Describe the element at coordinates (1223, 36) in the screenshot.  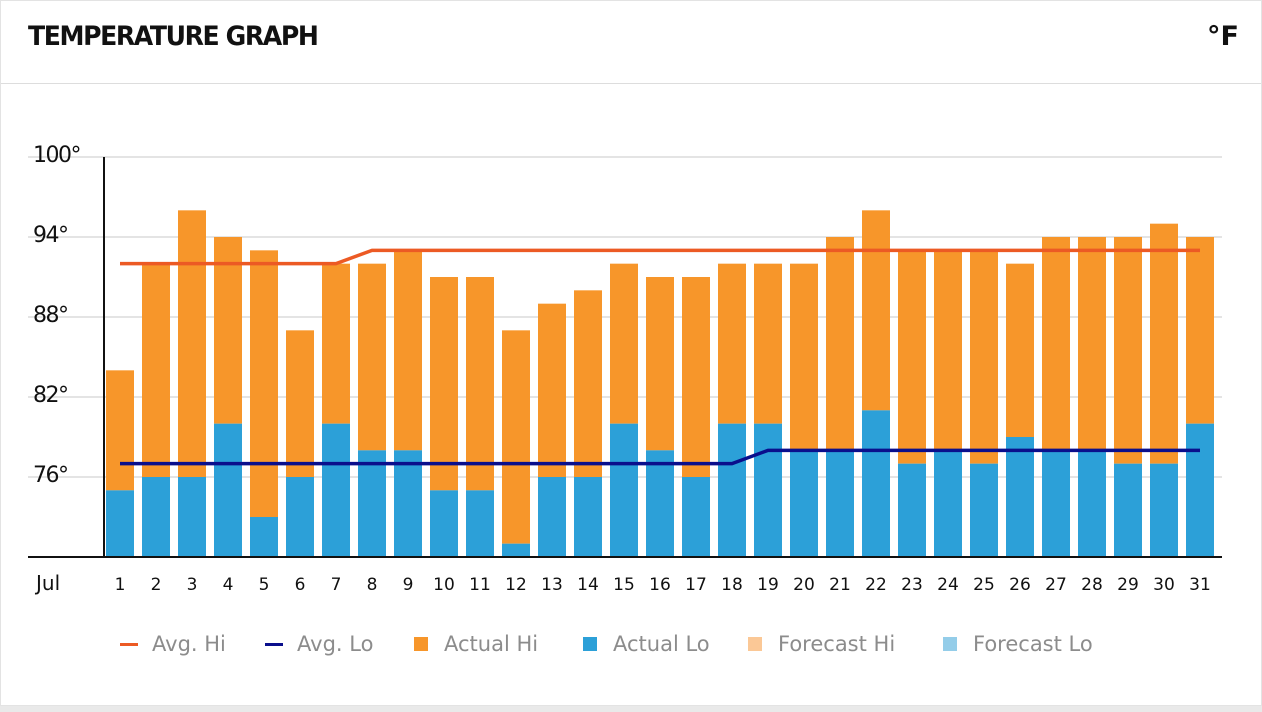
I see `unit-toggle: °F` at that location.